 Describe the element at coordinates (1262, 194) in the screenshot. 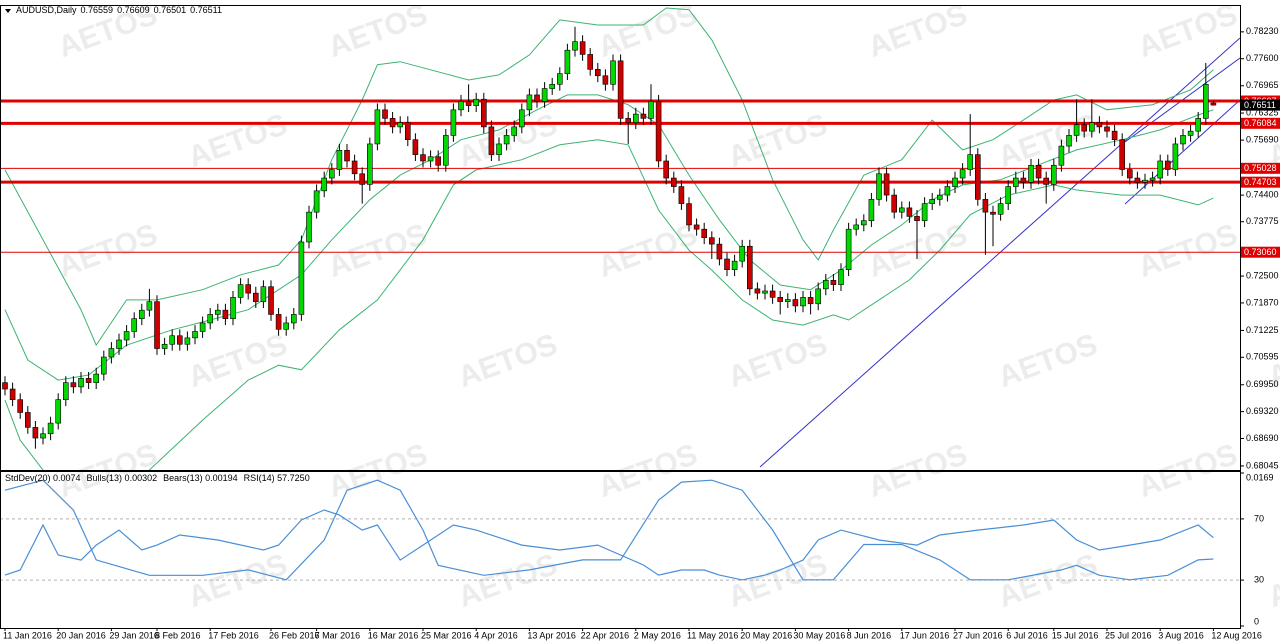

I see `y-tick-label: 0.74400` at that location.